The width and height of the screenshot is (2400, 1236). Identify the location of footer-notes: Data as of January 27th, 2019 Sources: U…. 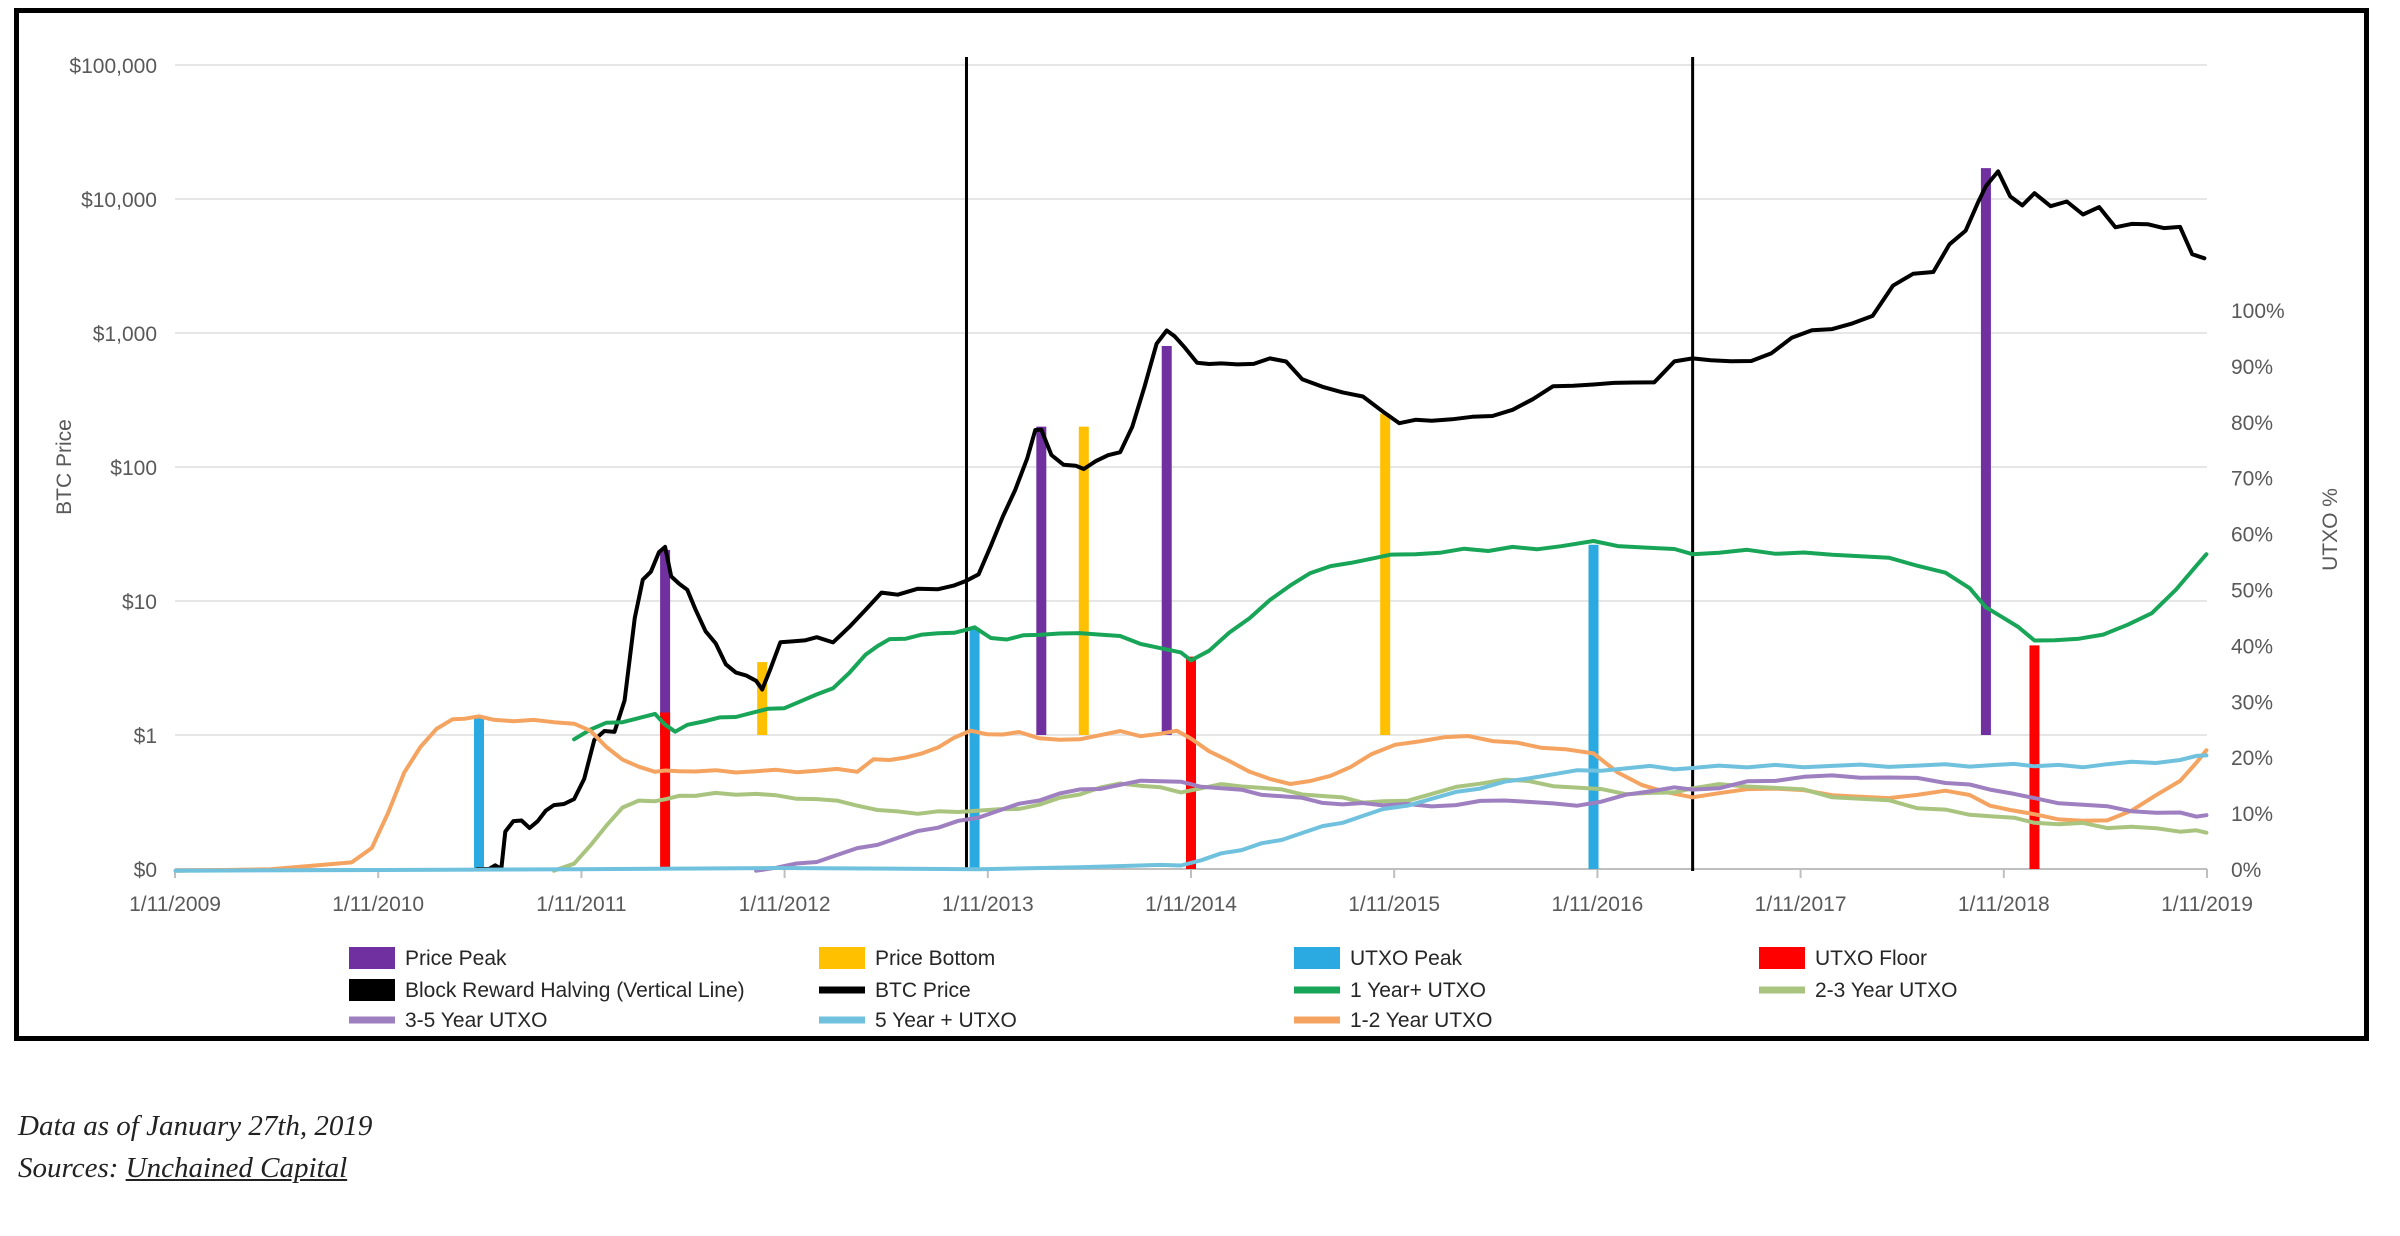
(618, 1147).